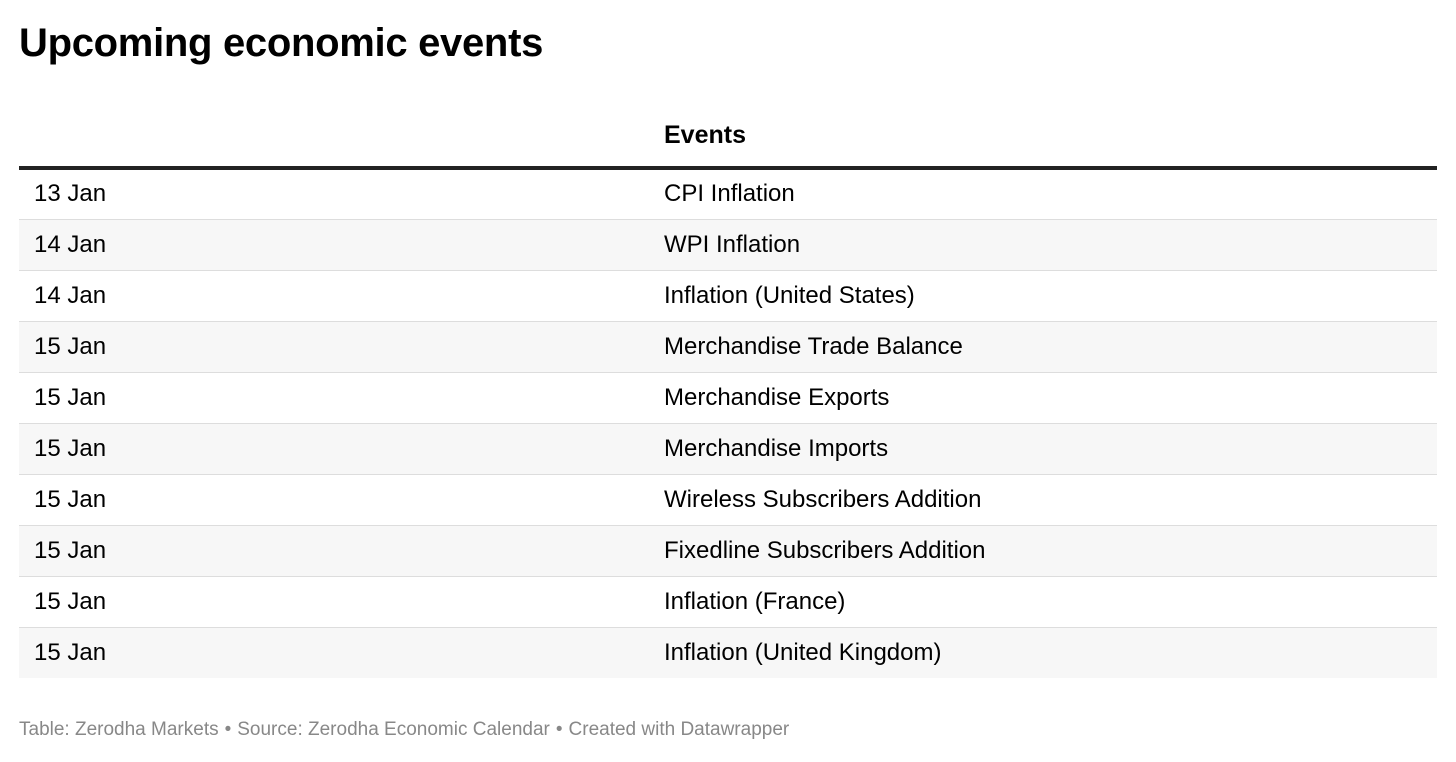  I want to click on event-name-cell: Inflation (United States), so click(1043, 296).